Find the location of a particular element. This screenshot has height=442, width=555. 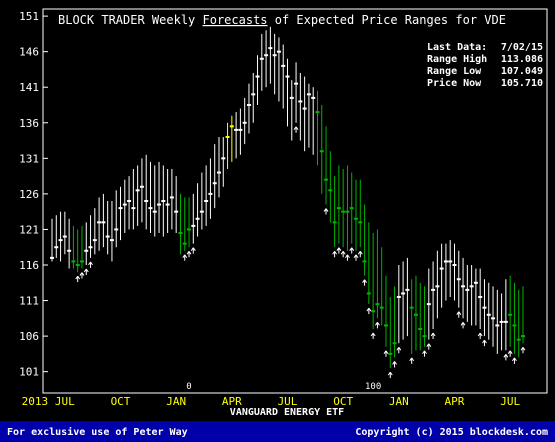

y-tick-label: 126 is located at coordinates (29, 194).